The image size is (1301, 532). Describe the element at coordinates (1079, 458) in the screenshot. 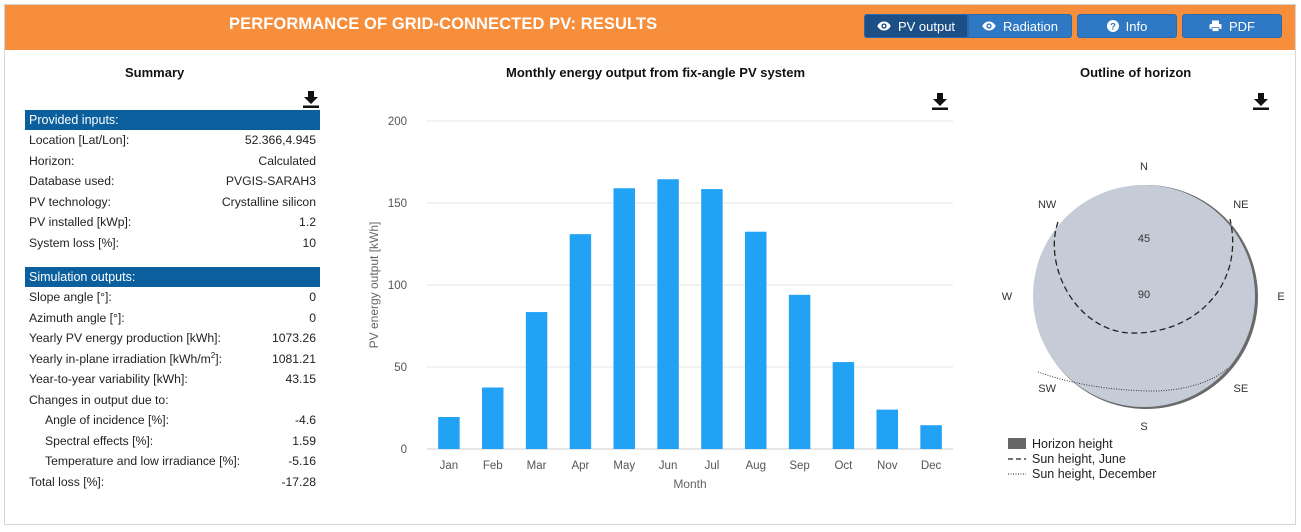

I see `legend-label: Sun height, June` at that location.